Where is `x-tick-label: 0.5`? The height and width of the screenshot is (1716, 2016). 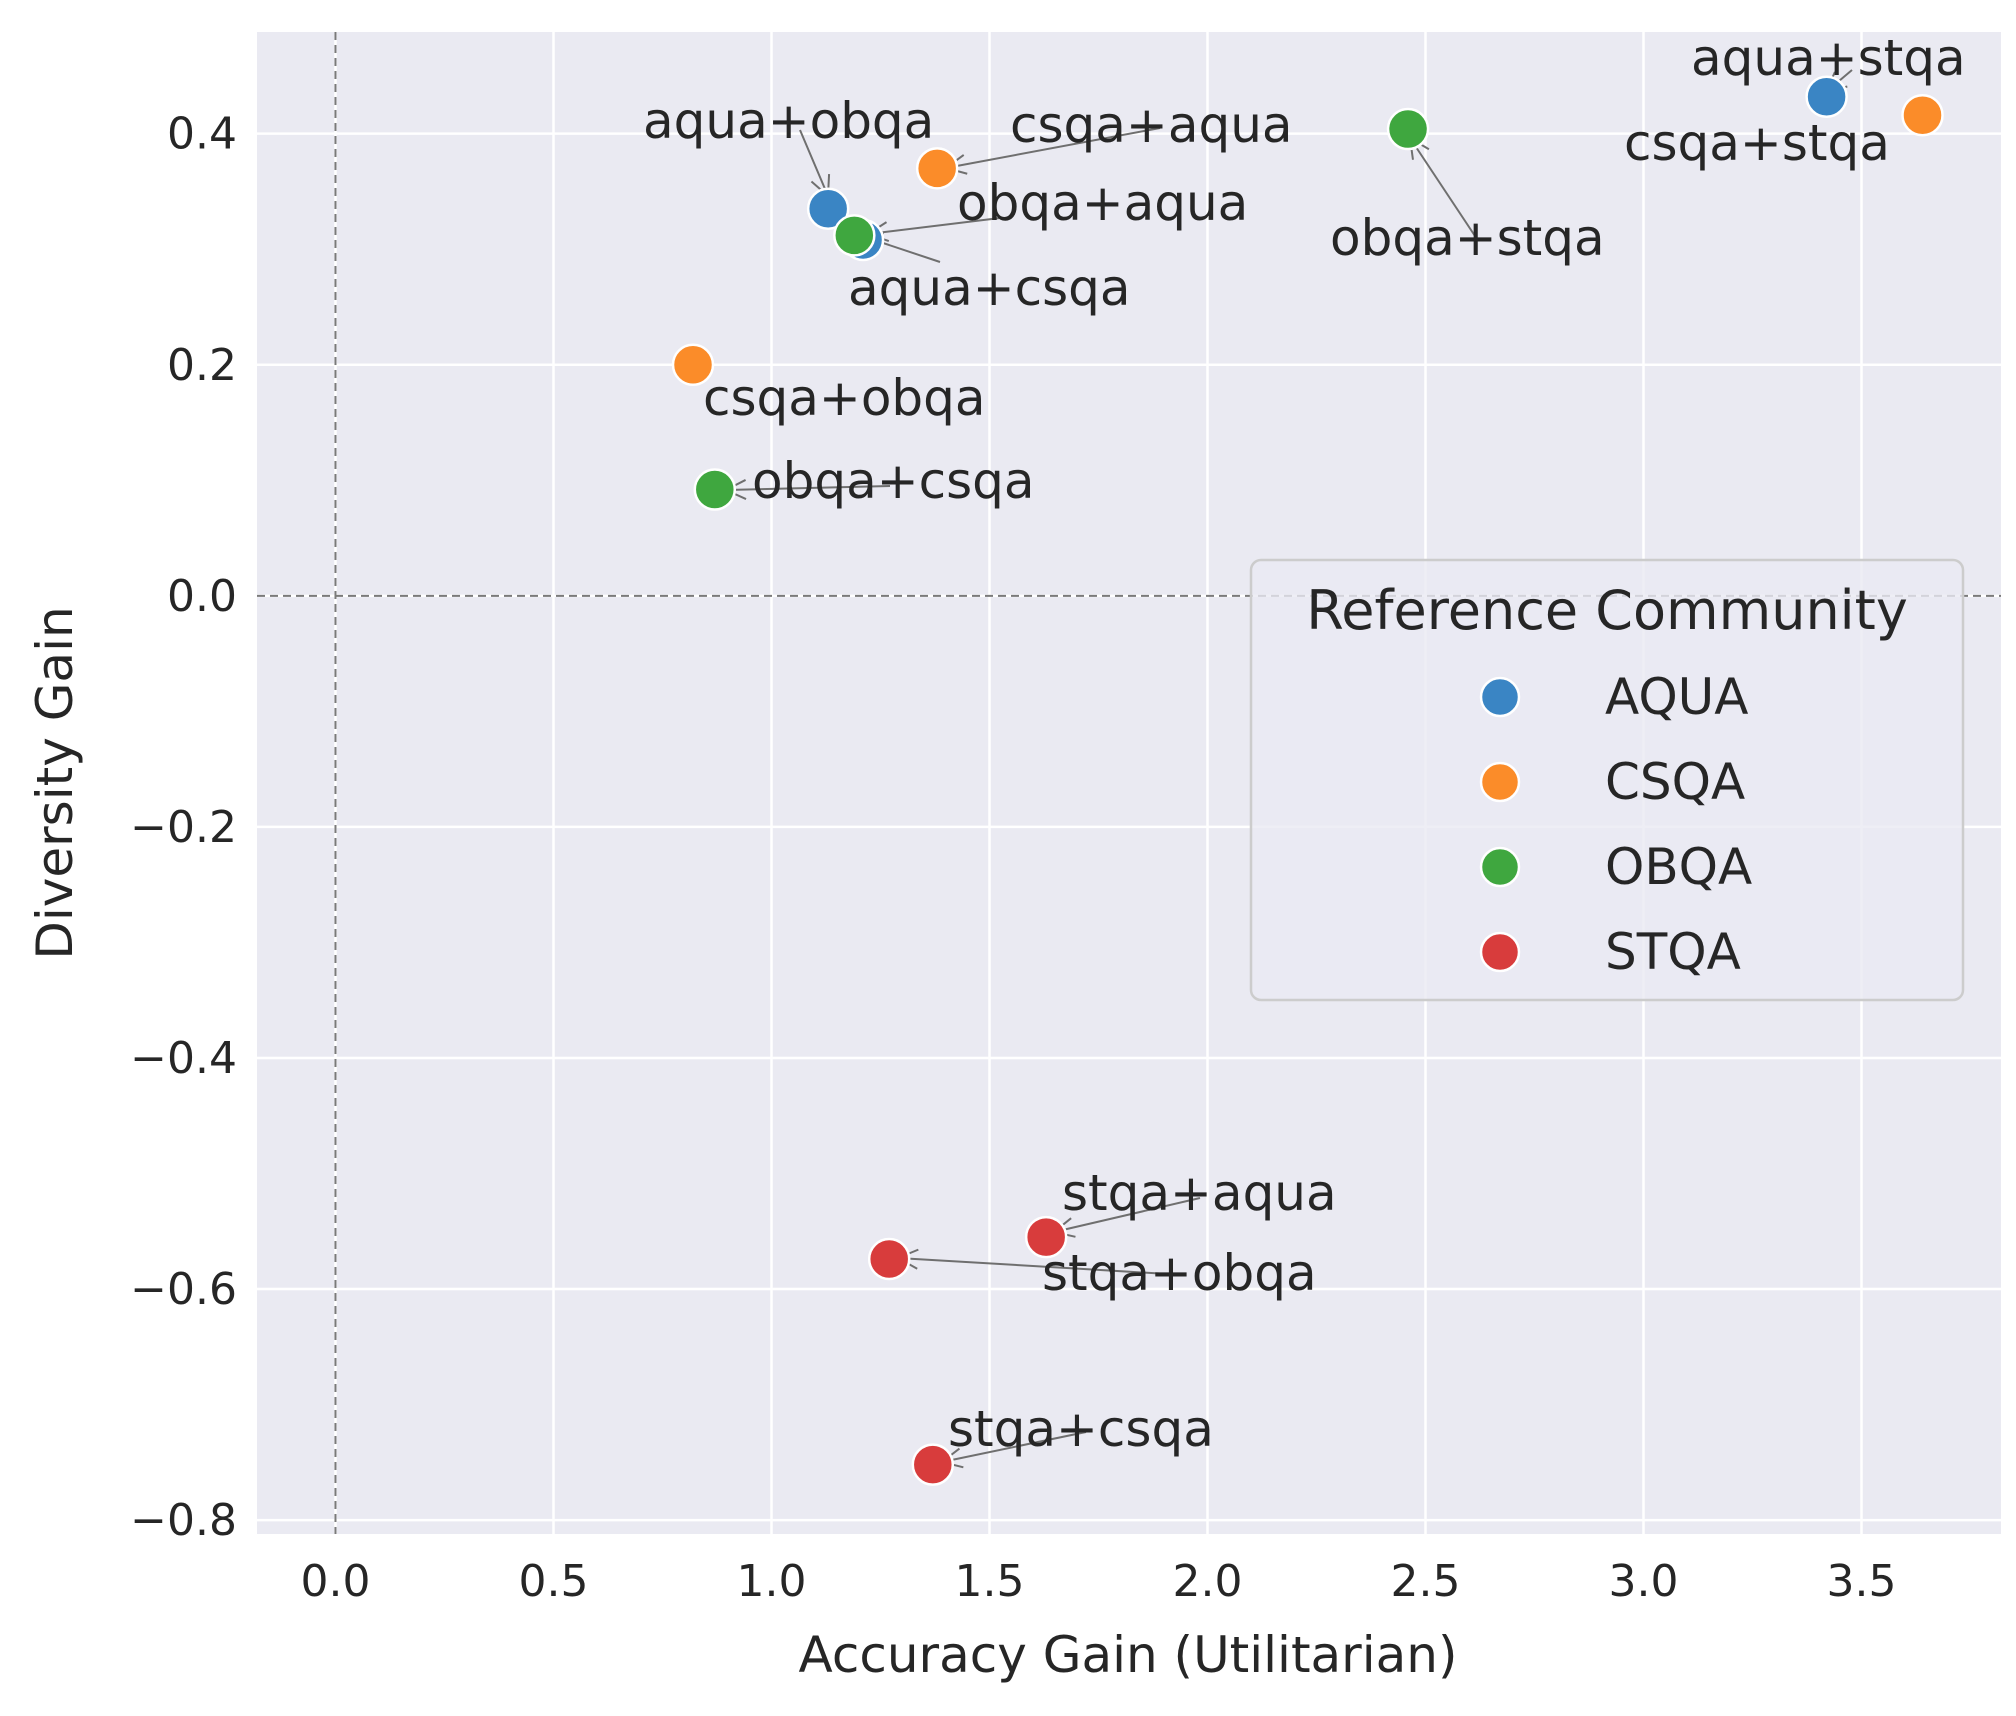
x-tick-label: 0.5 is located at coordinates (553, 1581).